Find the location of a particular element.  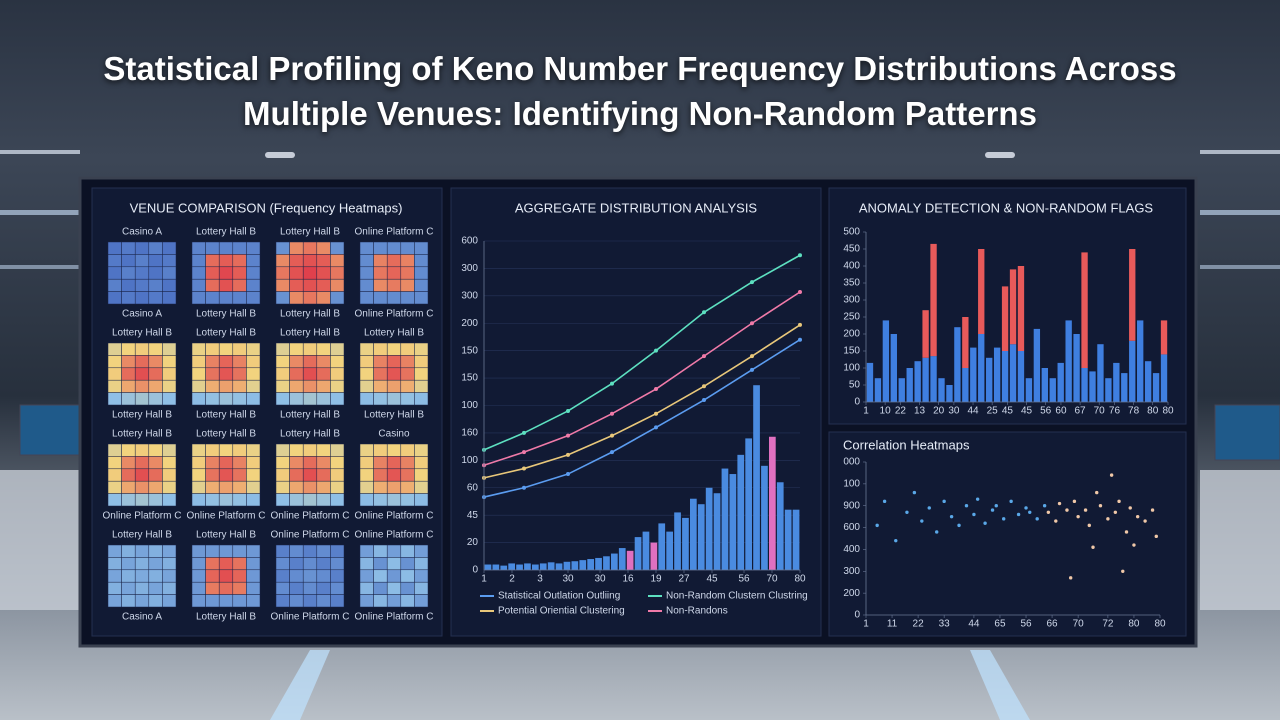

ceiling-light is located at coordinates (40, 152).